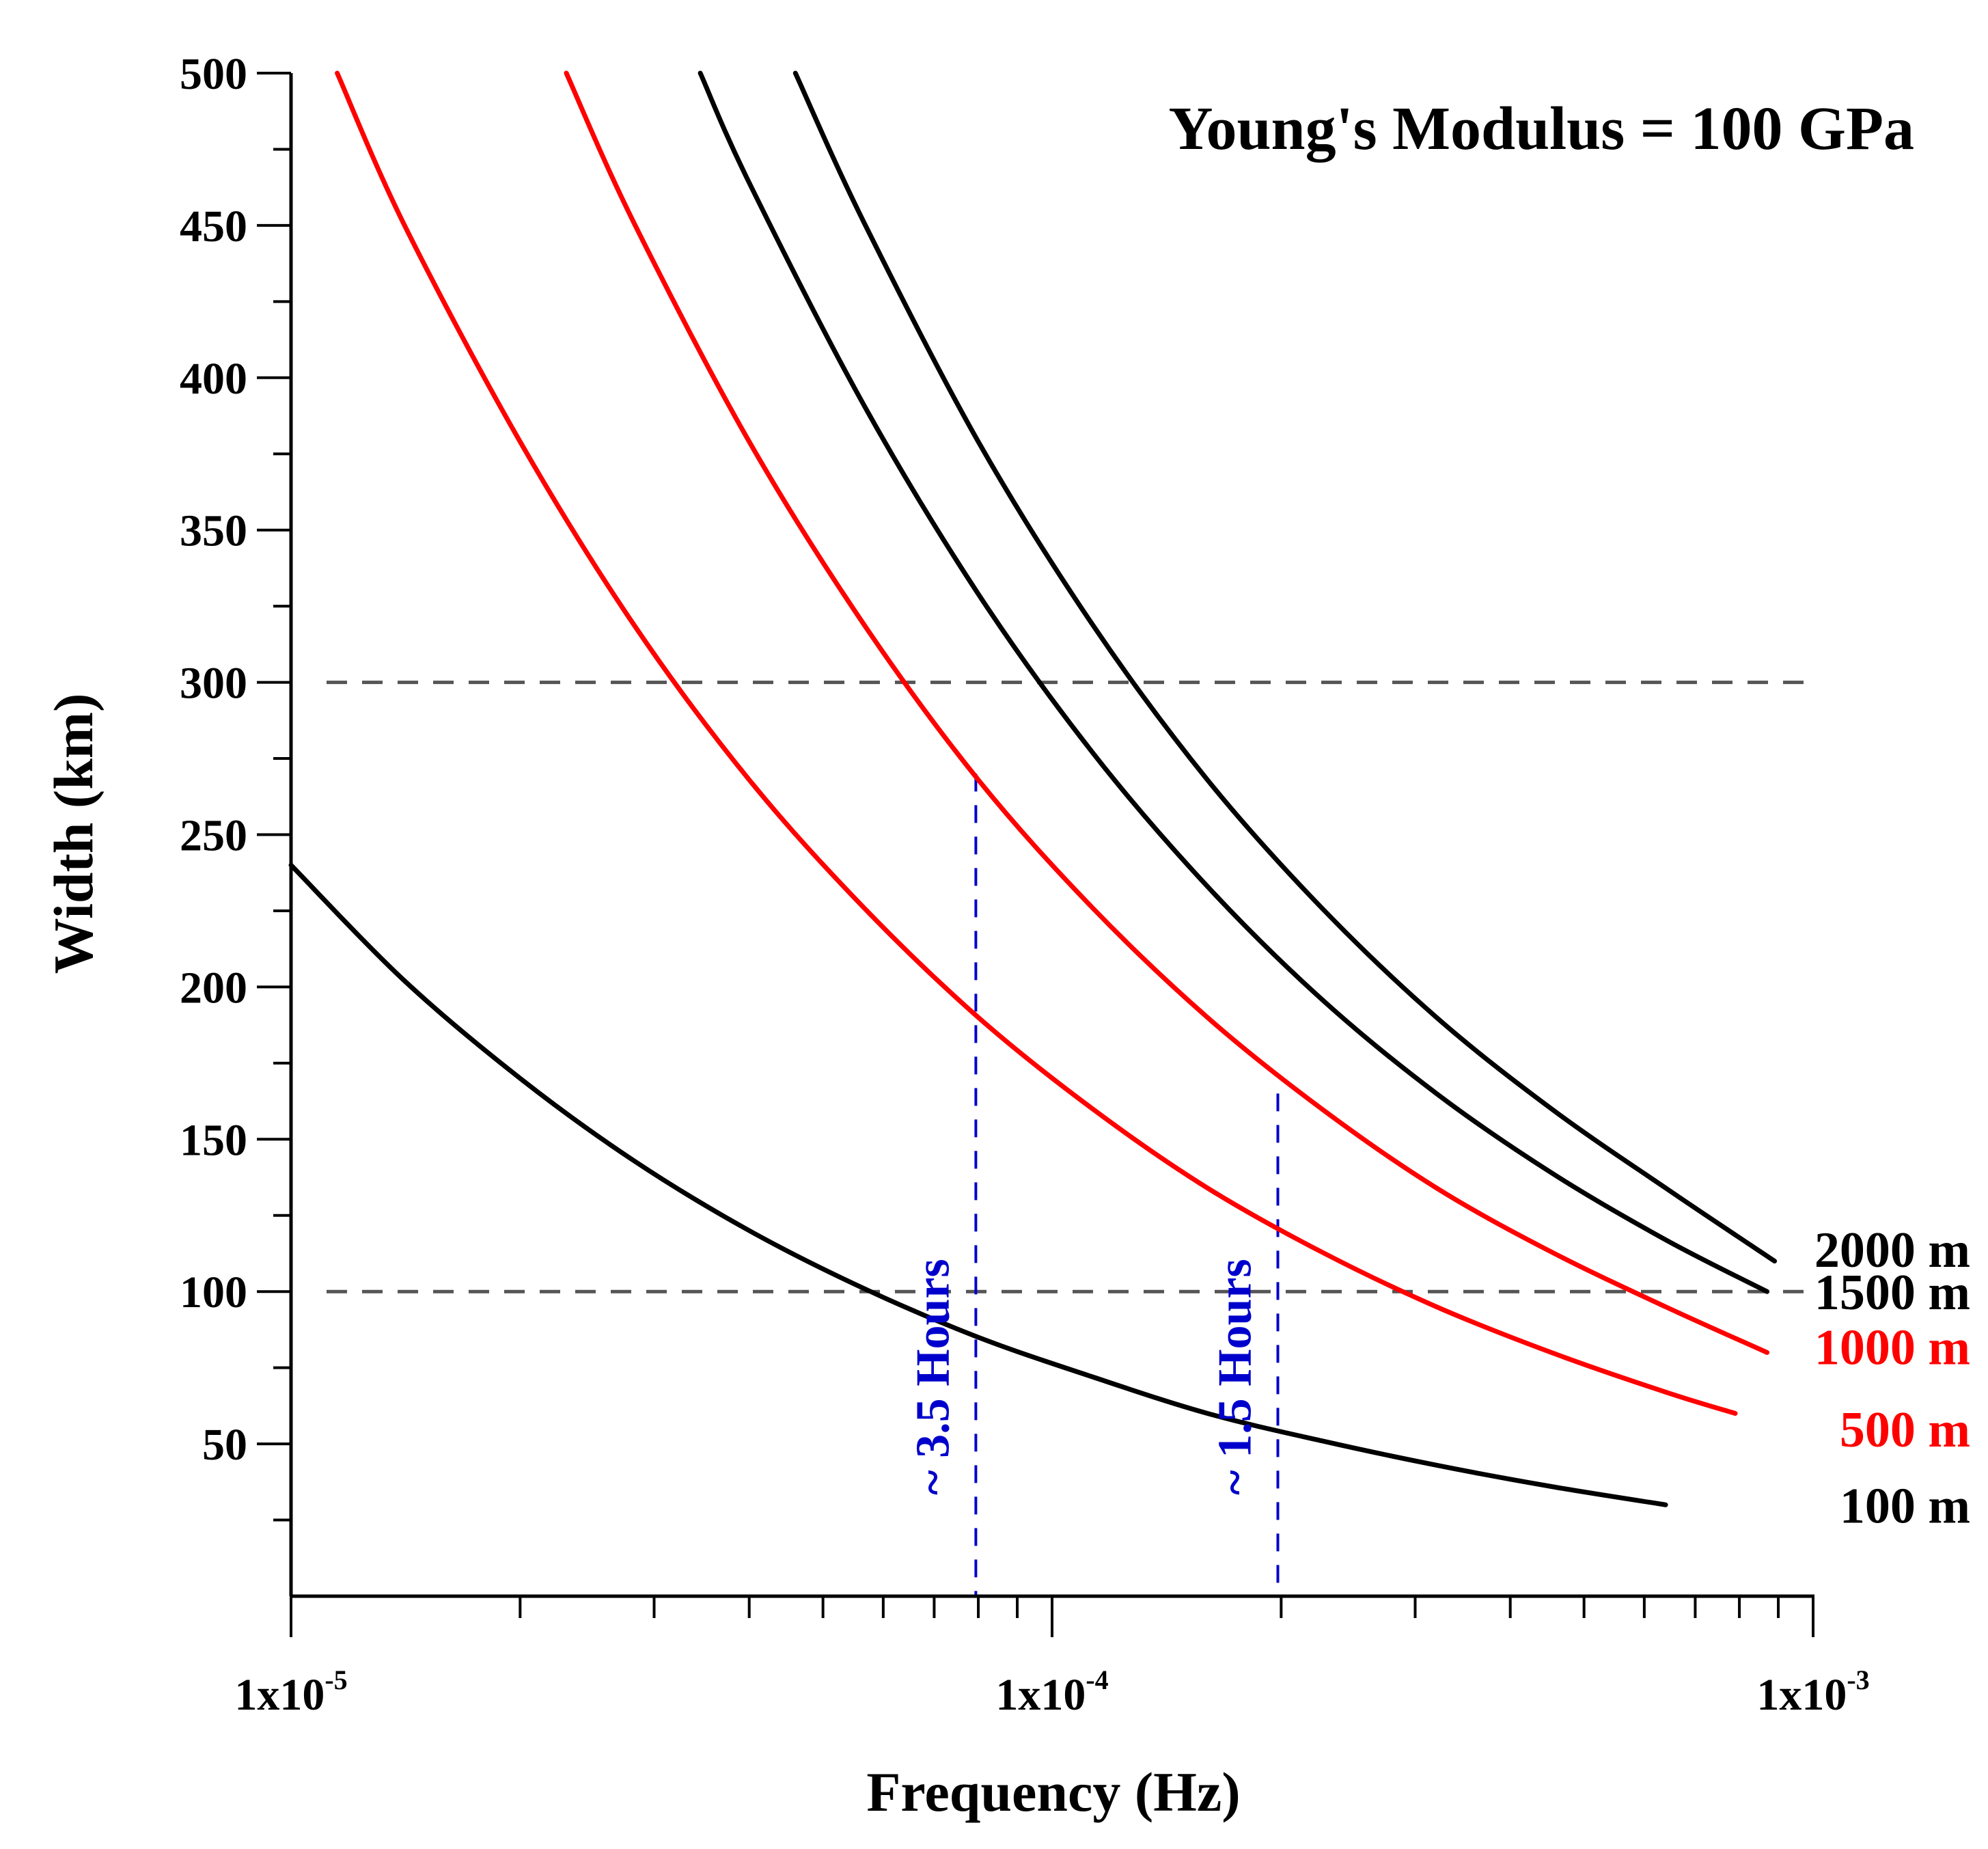 This screenshot has width=1988, height=1849. What do you see at coordinates (1235, 1377) in the screenshot?
I see `reference-label-1-5-hours: ~ 1.5 Hours` at bounding box center [1235, 1377].